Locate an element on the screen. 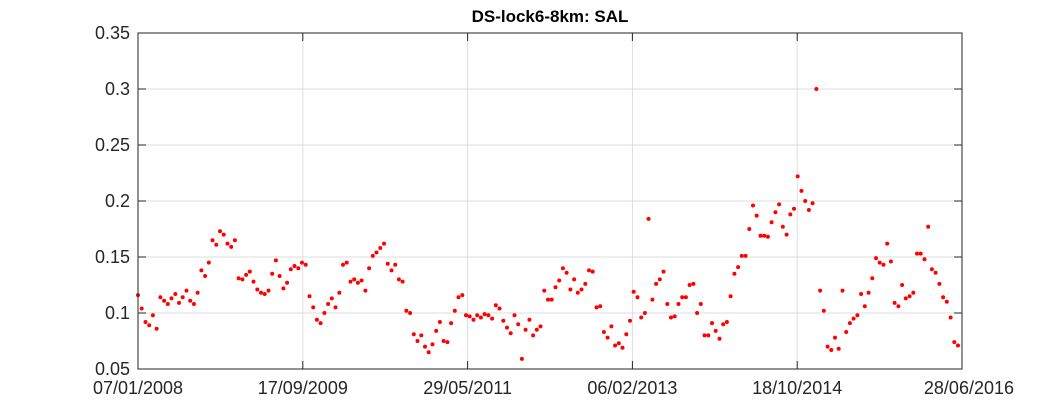 The width and height of the screenshot is (1063, 413). y-tick-label: 0.35 is located at coordinates (112, 33).